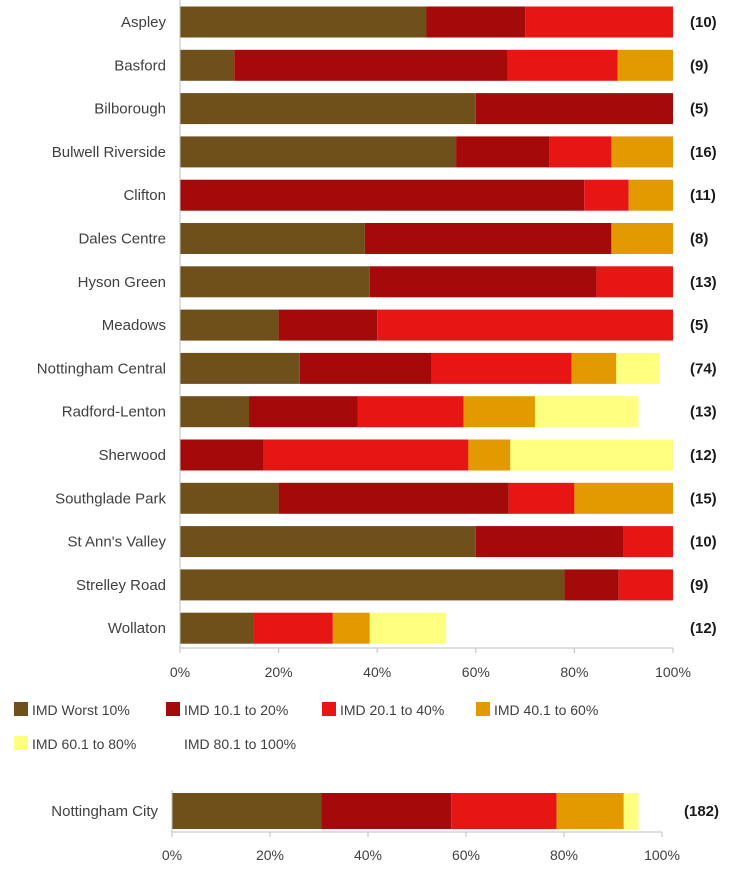 The height and width of the screenshot is (878, 739). What do you see at coordinates (699, 325) in the screenshot?
I see `count-label-meadows: (5)` at bounding box center [699, 325].